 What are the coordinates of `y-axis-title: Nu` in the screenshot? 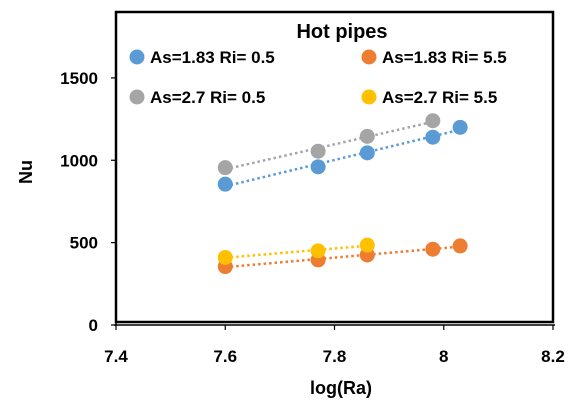 It's located at (26, 172).